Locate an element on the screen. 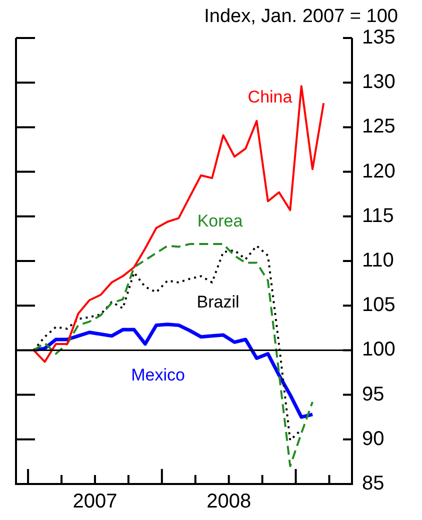  x-tick-label: 2008 is located at coordinates (229, 501).